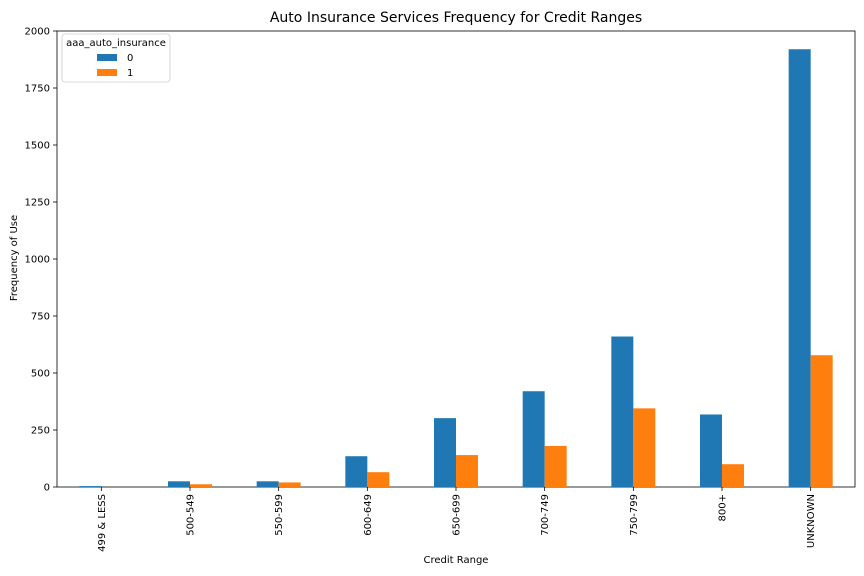  I want to click on x-tick-label: 499 & LESS, so click(102, 523).